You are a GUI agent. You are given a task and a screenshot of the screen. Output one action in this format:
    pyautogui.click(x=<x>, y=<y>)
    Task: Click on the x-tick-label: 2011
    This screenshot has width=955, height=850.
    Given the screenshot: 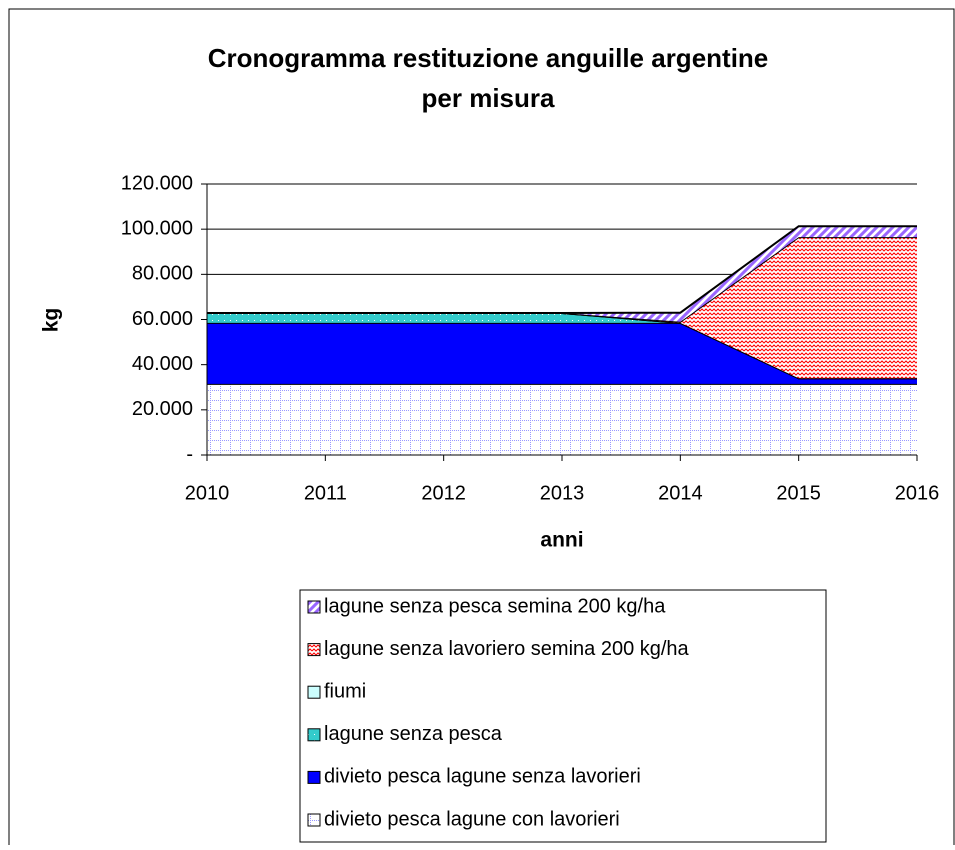 What is the action you would take?
    pyautogui.click(x=325, y=493)
    